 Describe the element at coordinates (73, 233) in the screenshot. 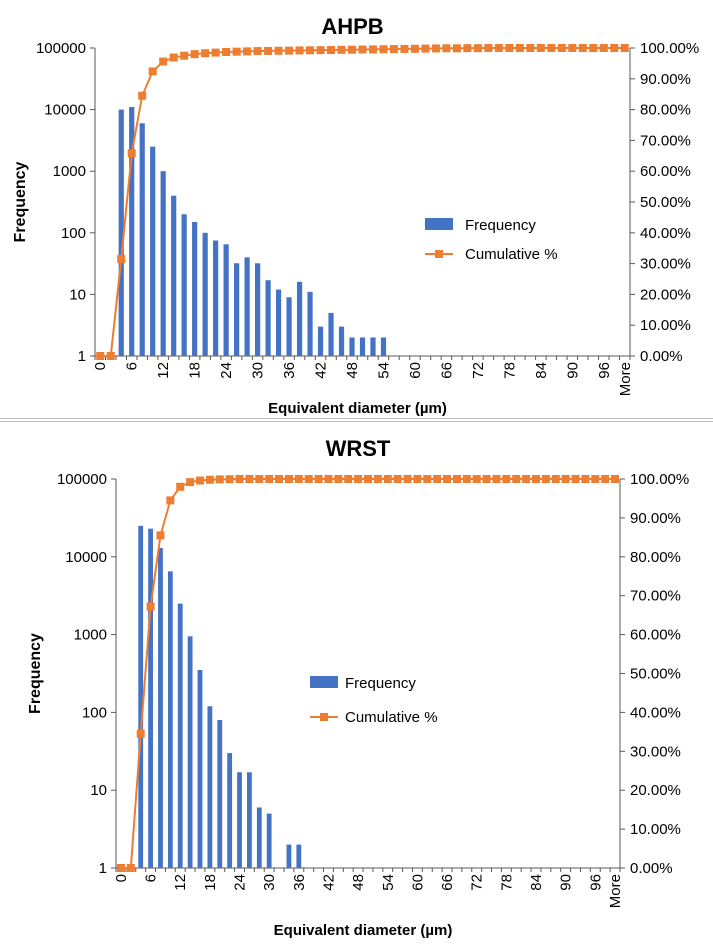

I see `y-tick-label: 100` at that location.